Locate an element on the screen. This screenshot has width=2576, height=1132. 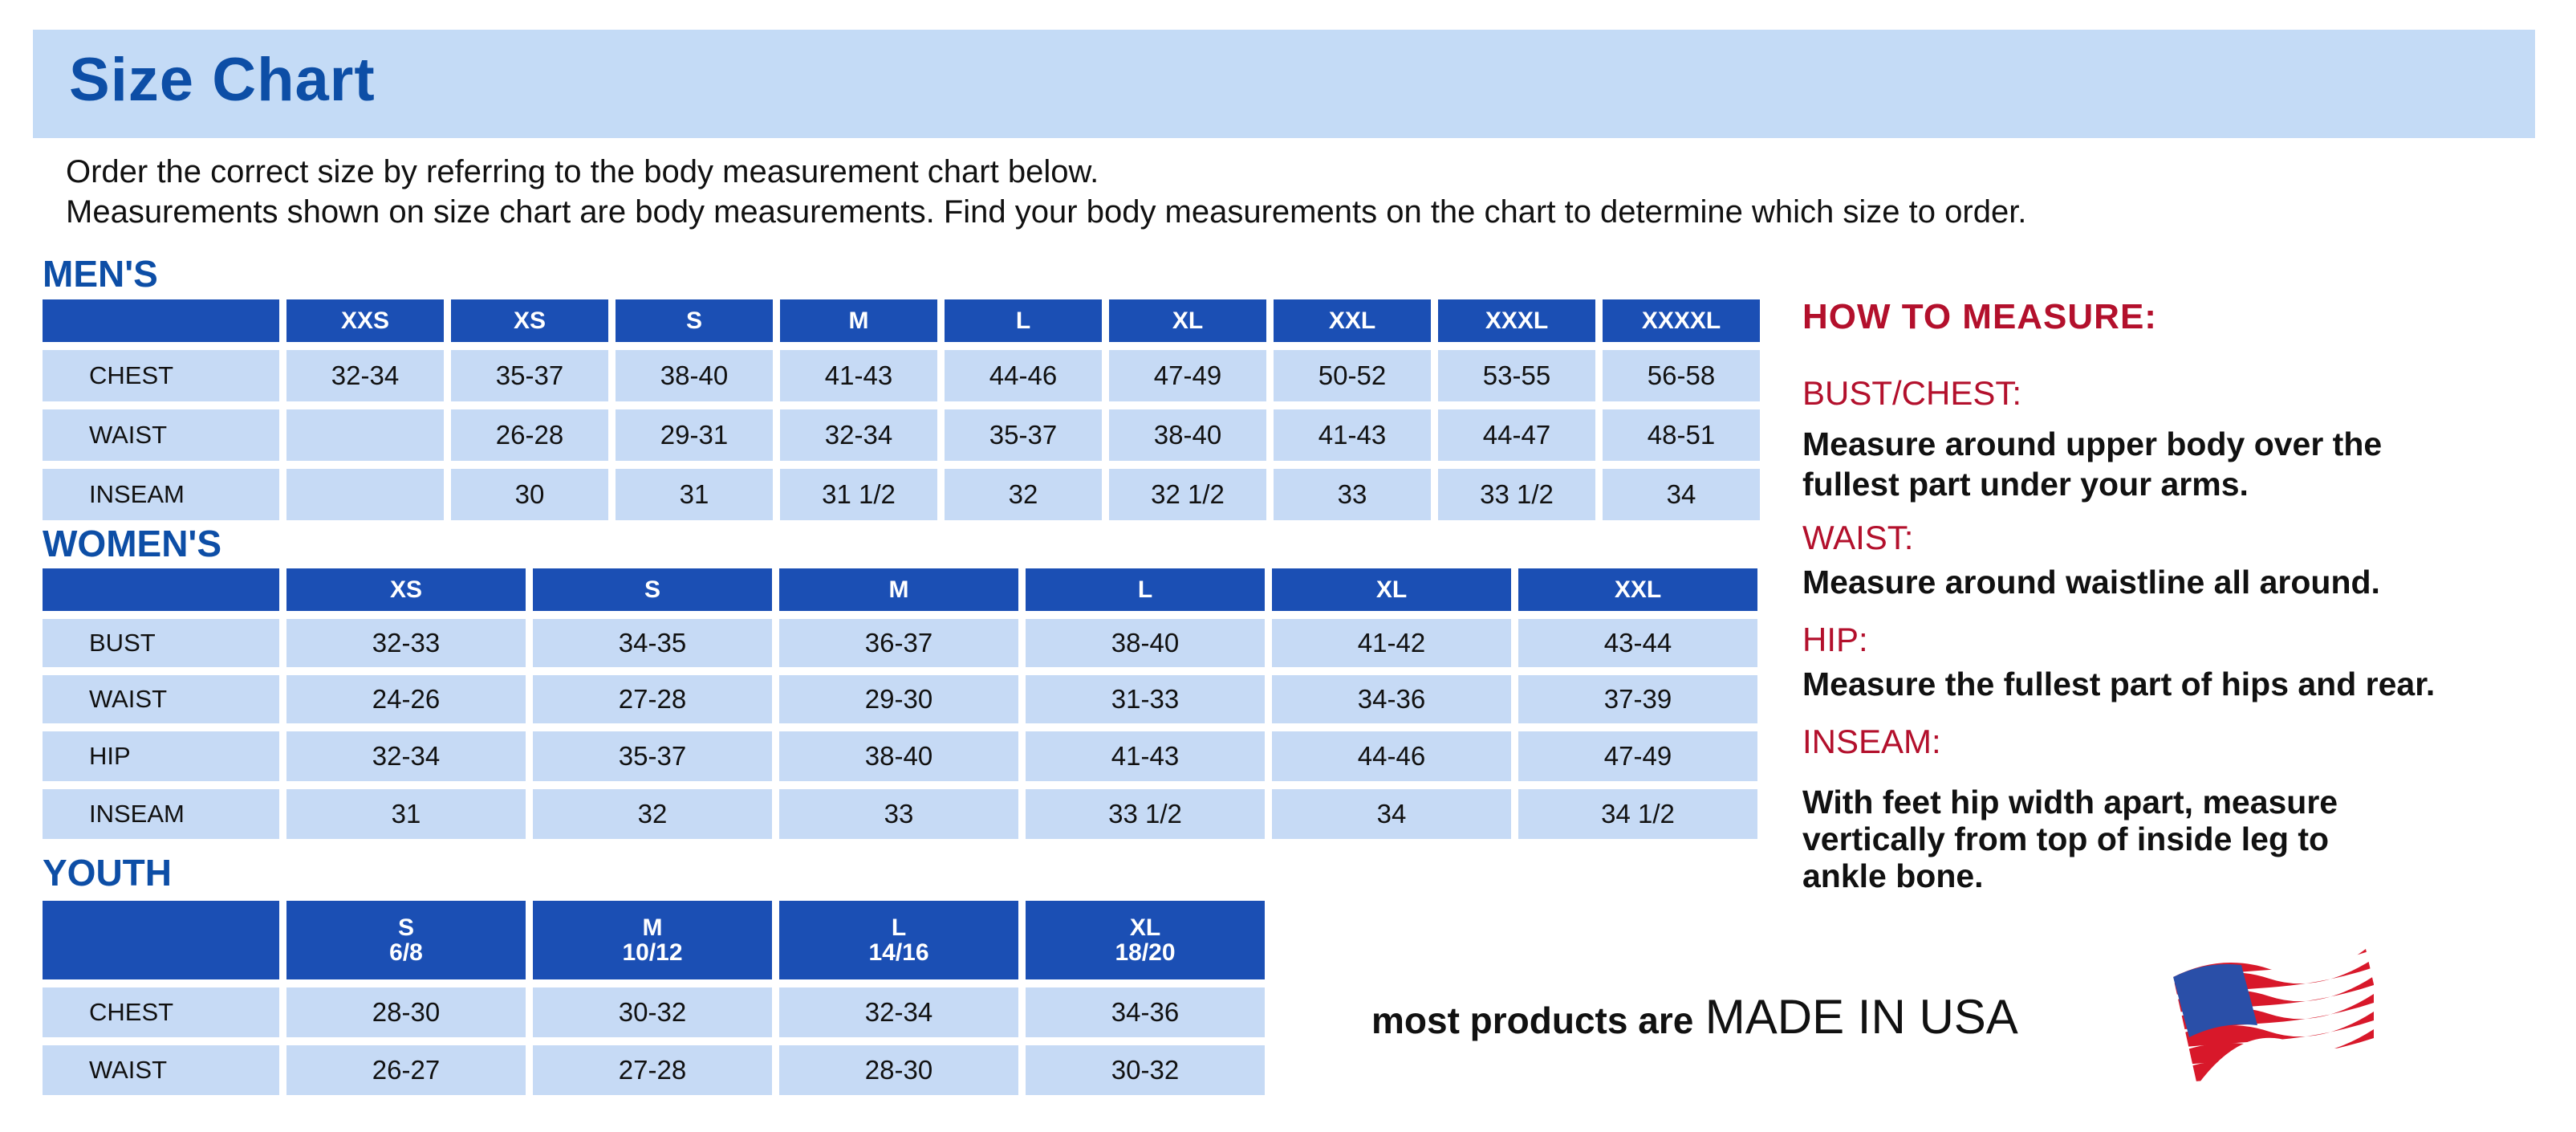
measurement-cell: 34-35 is located at coordinates (653, 643).